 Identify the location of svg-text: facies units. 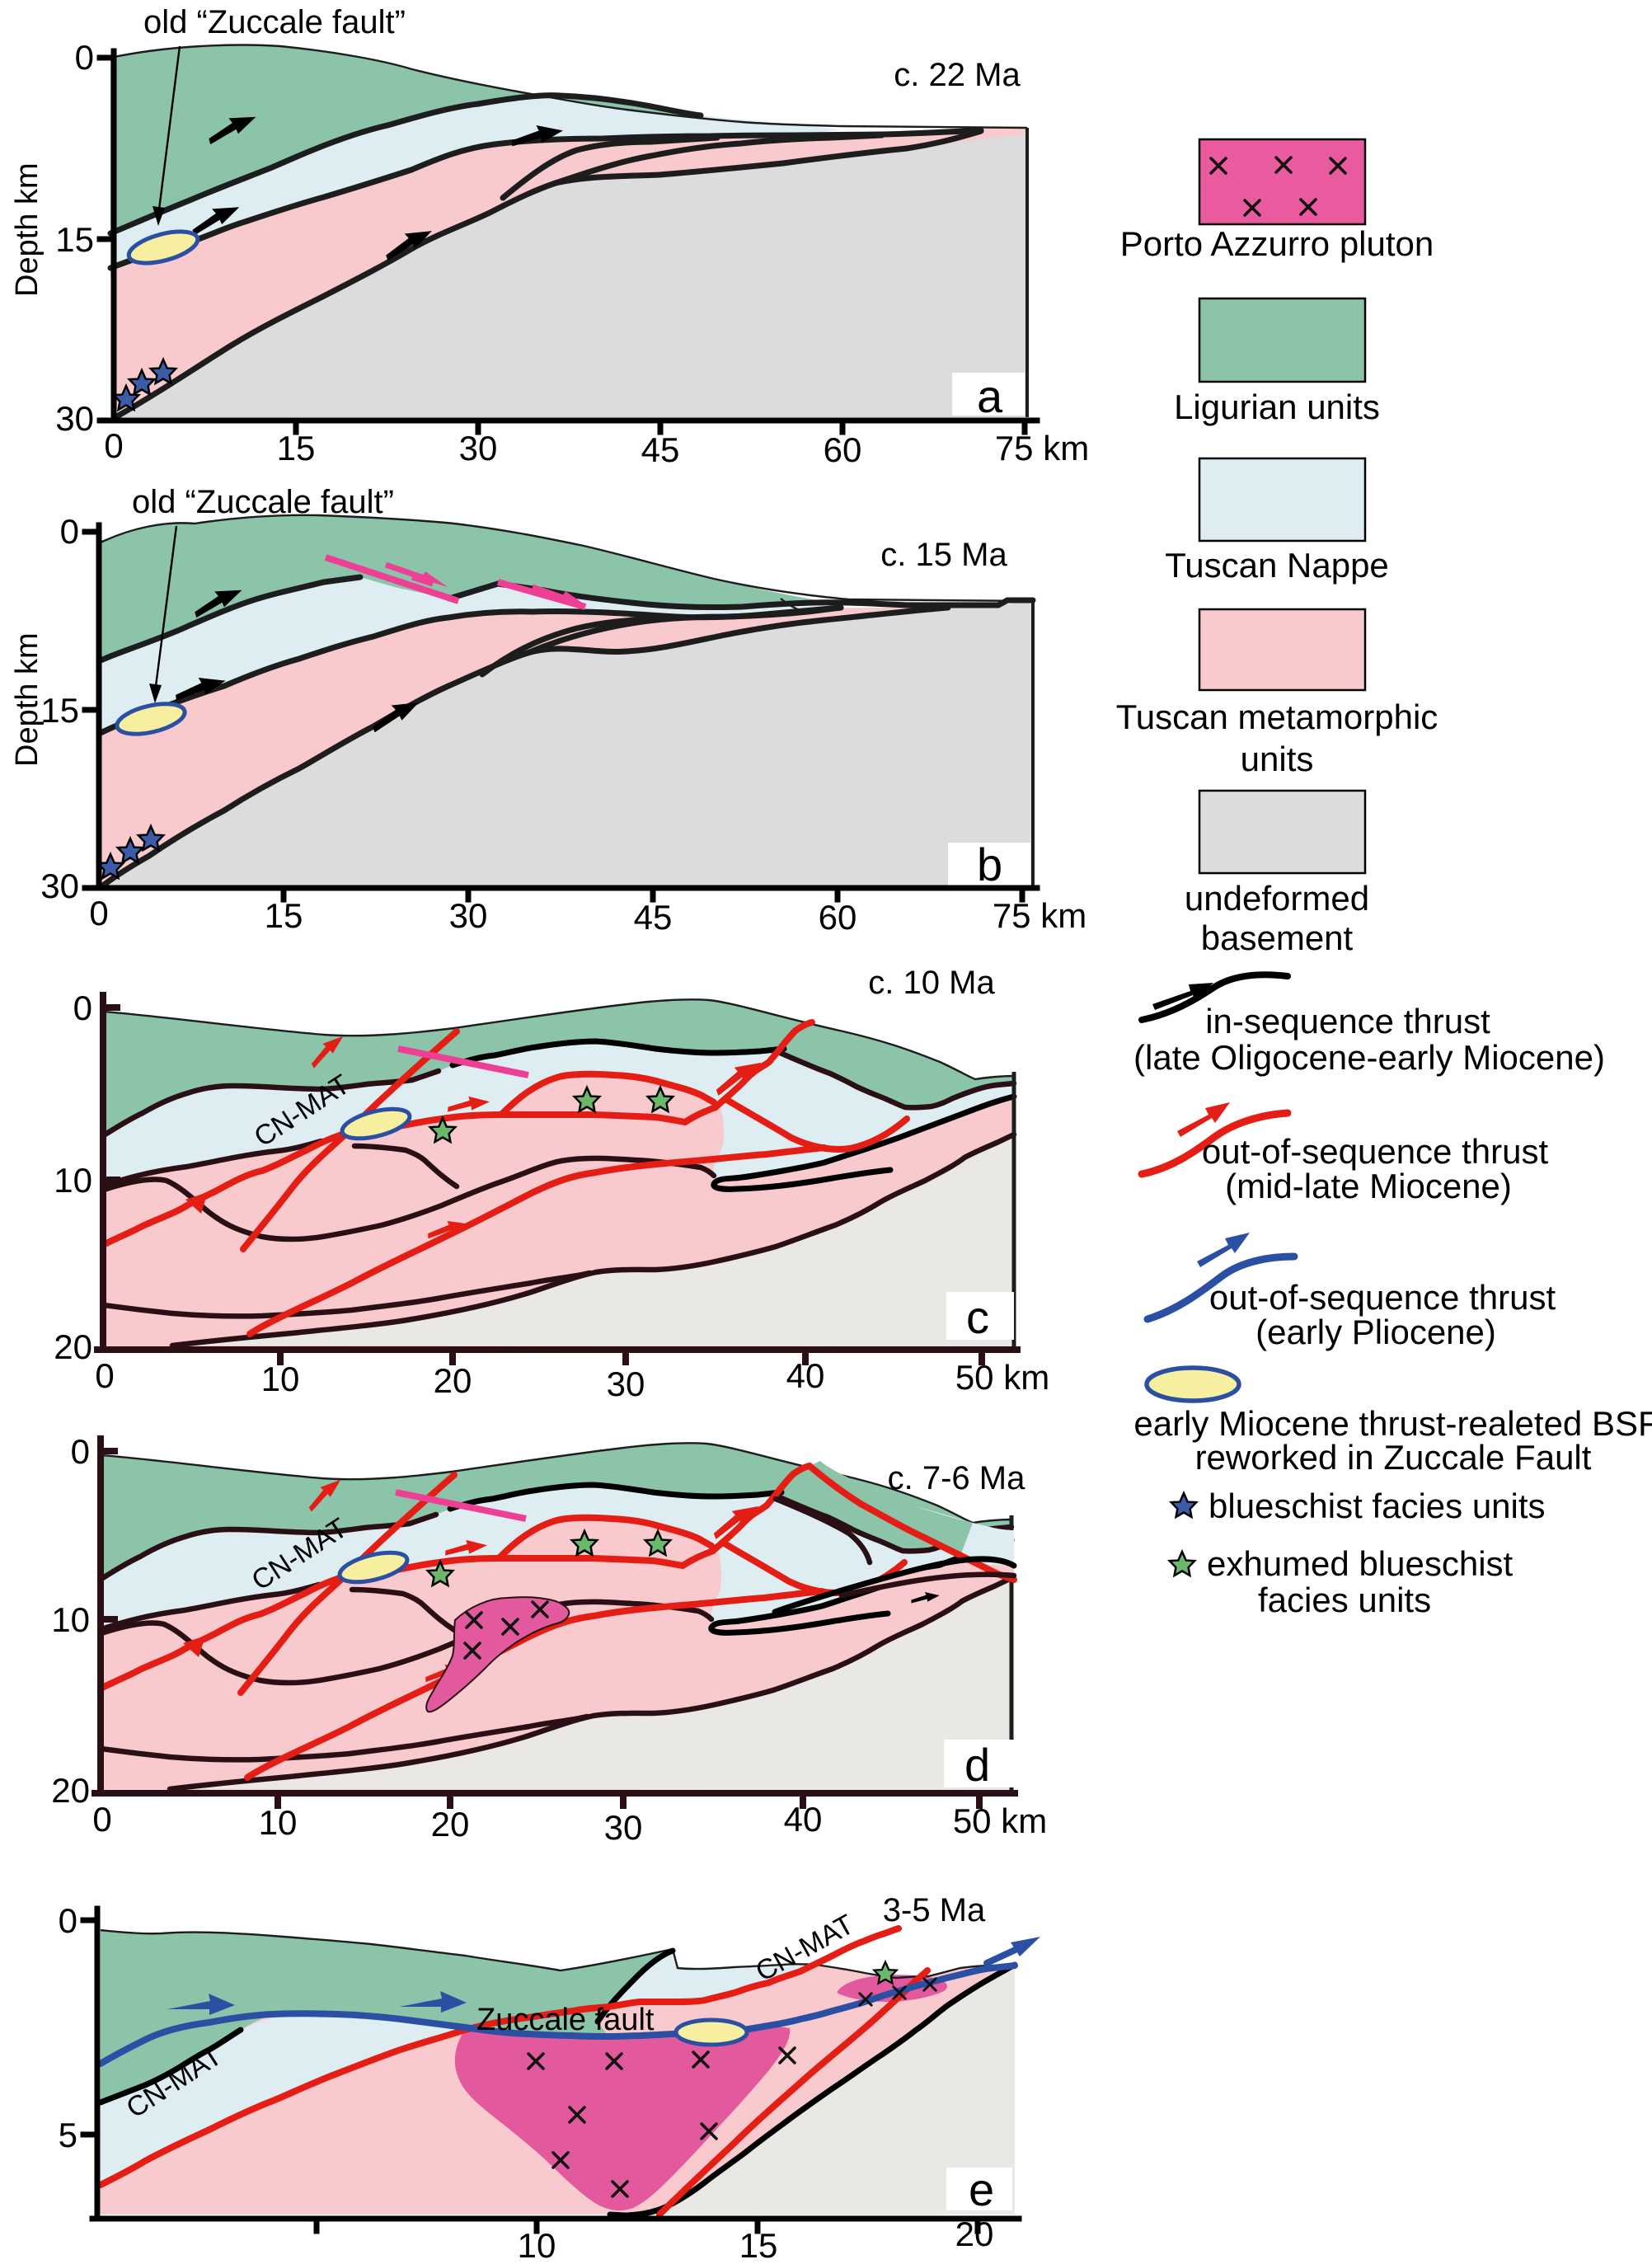
(1344, 1600).